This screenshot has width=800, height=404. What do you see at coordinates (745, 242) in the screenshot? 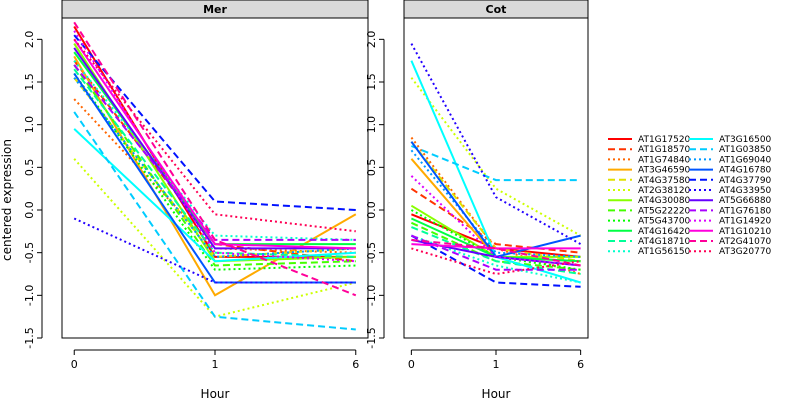
I see `legend-label: AT2G41070` at bounding box center [745, 242].